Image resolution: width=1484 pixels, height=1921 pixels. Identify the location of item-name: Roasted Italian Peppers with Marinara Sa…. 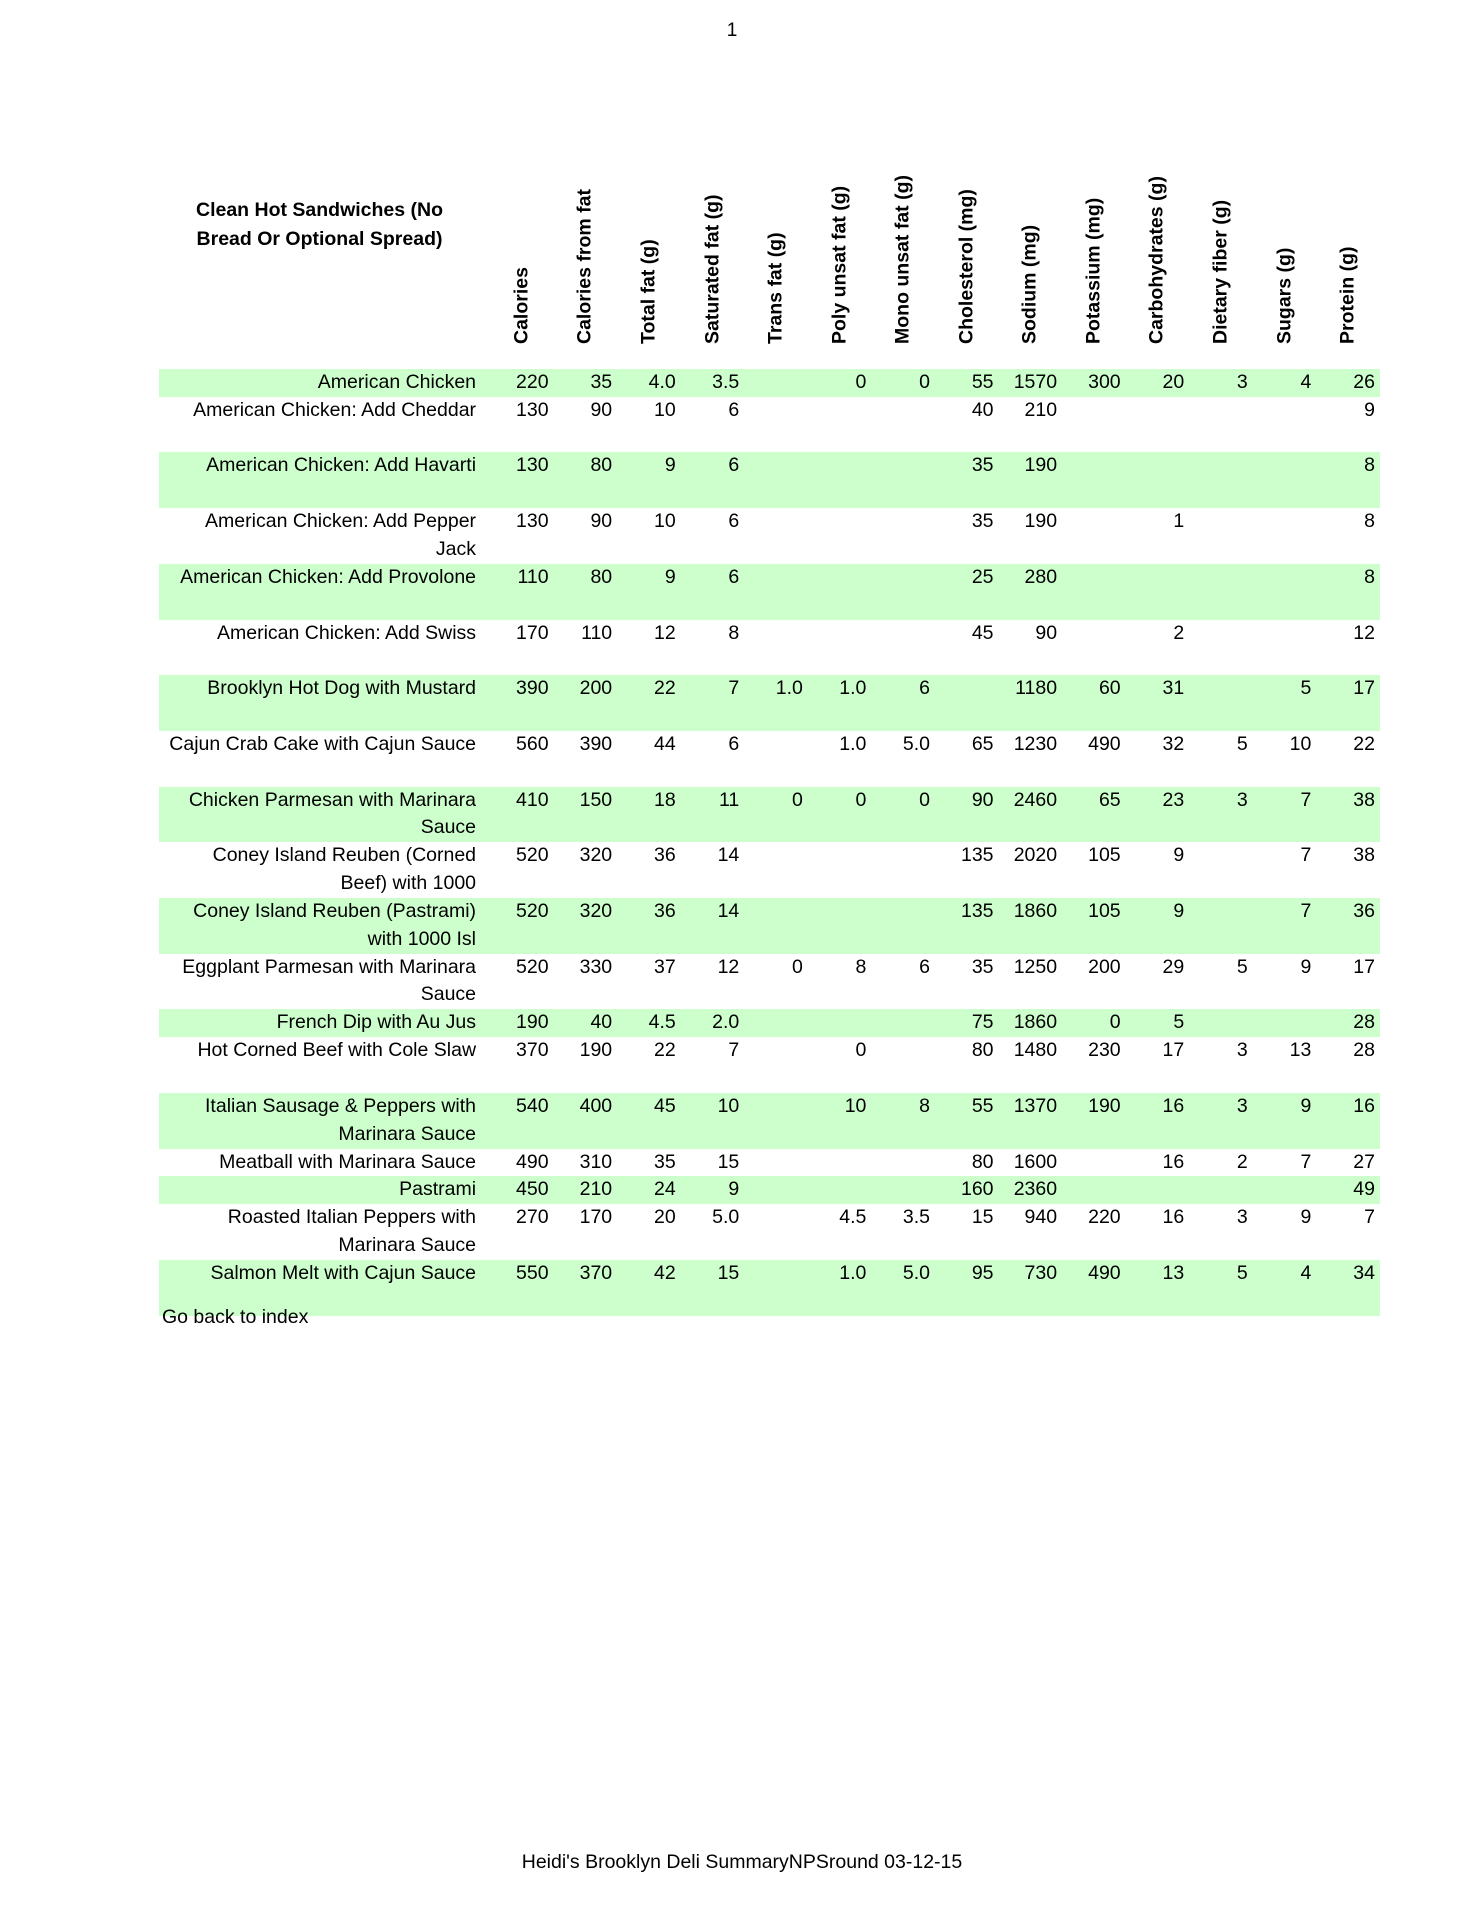
(352, 1231).